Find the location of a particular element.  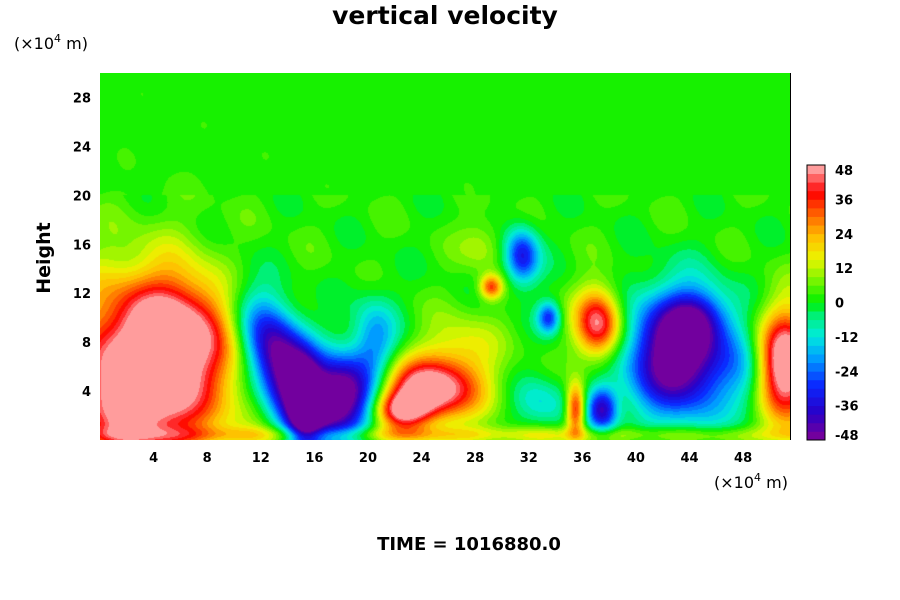

y-tick-label: 8 is located at coordinates (86, 343).